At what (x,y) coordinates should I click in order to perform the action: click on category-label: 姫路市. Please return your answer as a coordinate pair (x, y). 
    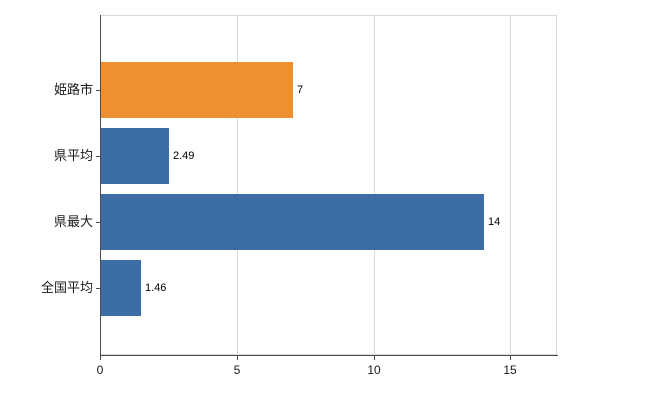
    Looking at the image, I should click on (73, 89).